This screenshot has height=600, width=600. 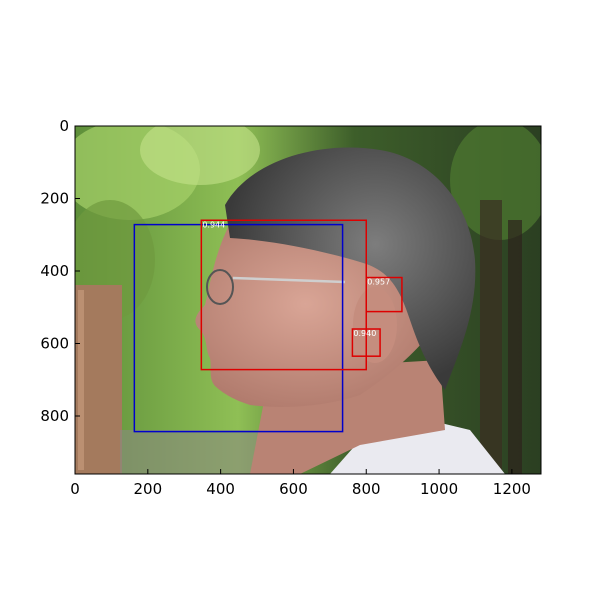 What do you see at coordinates (384, 294) in the screenshot?
I see `ear-box-upper` at bounding box center [384, 294].